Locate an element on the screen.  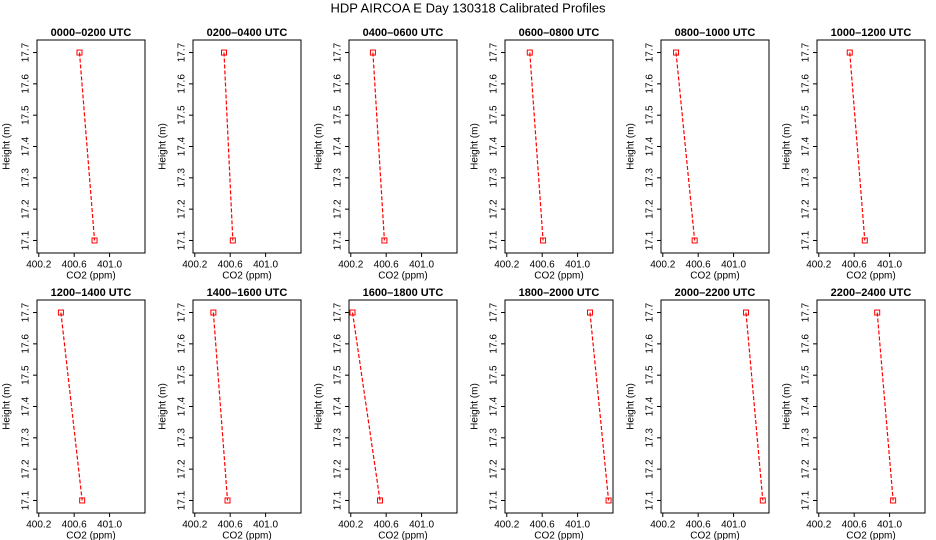
panel-title: 0400–0600 UTC is located at coordinates (403, 33).